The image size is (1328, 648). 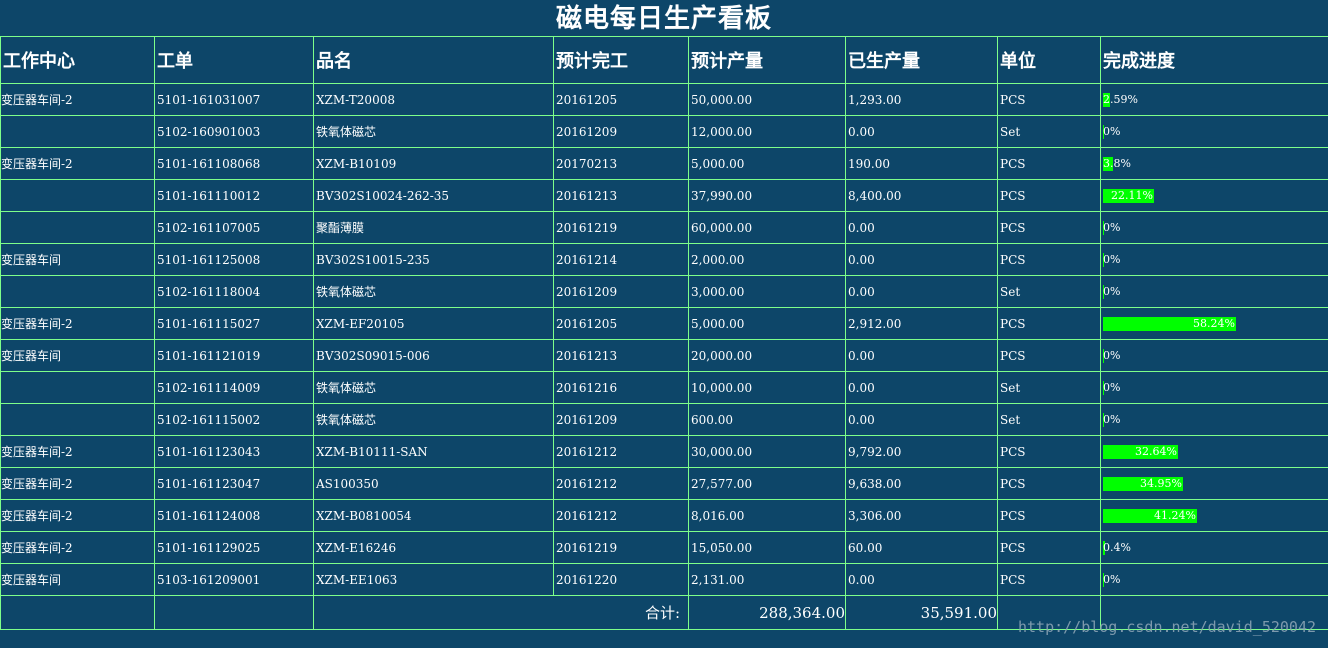 I want to click on col-header-planned-finish: 预计完工, so click(x=621, y=60).